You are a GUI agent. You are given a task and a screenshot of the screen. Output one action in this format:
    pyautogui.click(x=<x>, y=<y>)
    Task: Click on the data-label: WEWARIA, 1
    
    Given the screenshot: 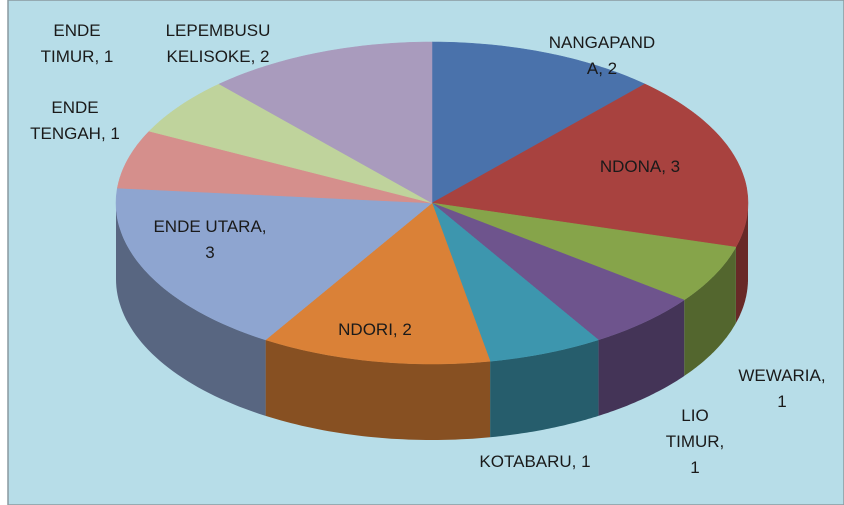 What is the action you would take?
    pyautogui.click(x=781, y=388)
    